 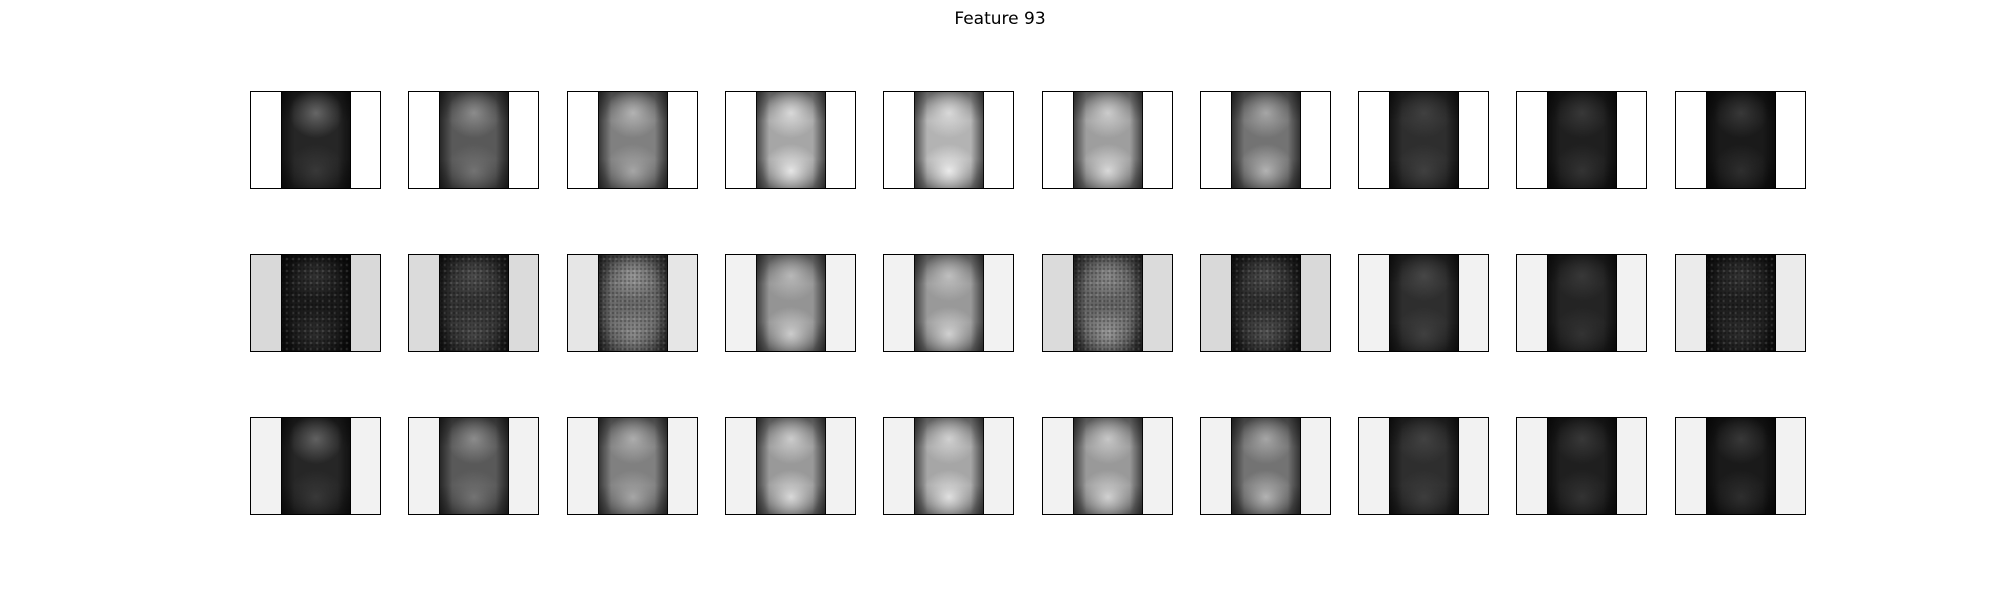 I want to click on feature-panel-r0-c4, so click(x=949, y=140).